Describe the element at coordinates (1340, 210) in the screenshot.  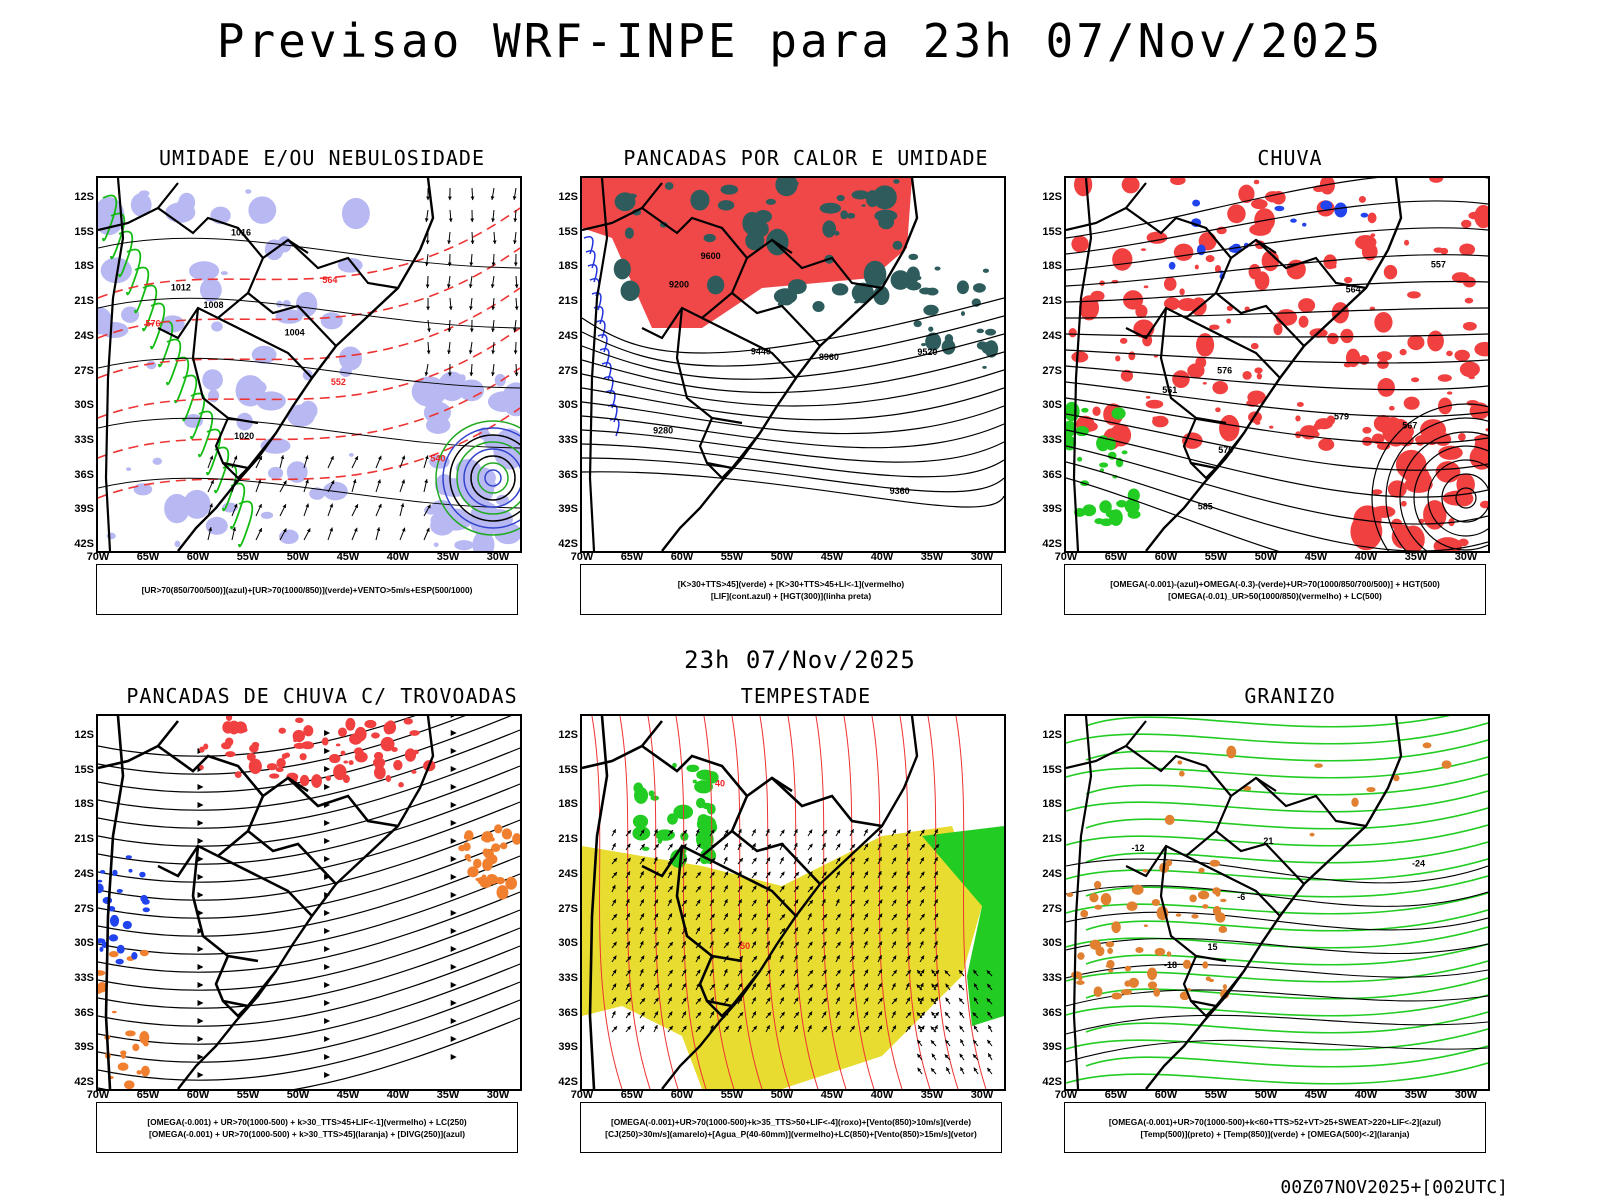
I see `omega-blue-area` at that location.